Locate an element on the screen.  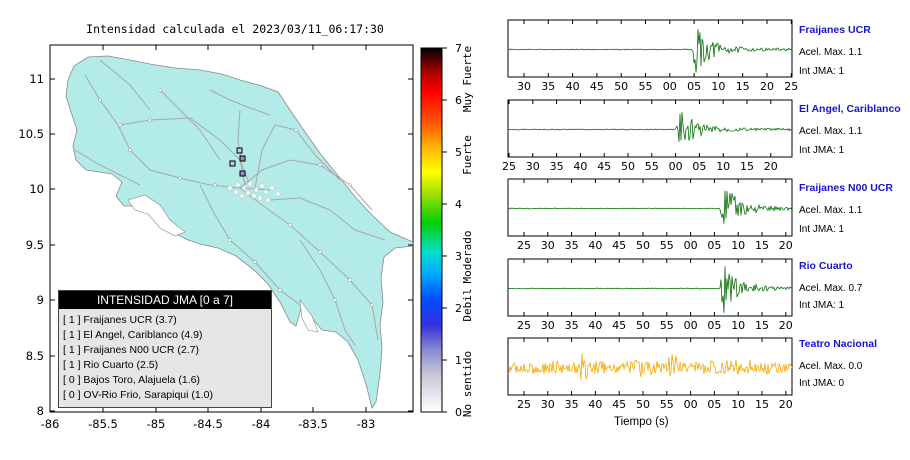
map-y-tick-label: 9.5 is located at coordinates (35, 245).